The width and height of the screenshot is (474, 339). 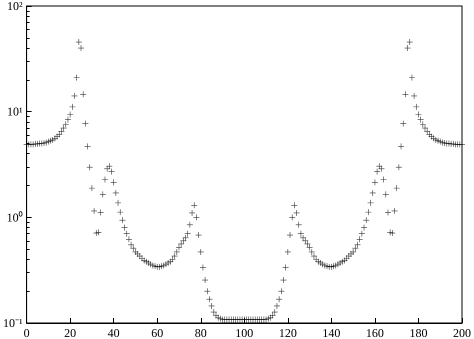 What do you see at coordinates (200, 332) in the screenshot?
I see `x-tick-label: 80` at bounding box center [200, 332].